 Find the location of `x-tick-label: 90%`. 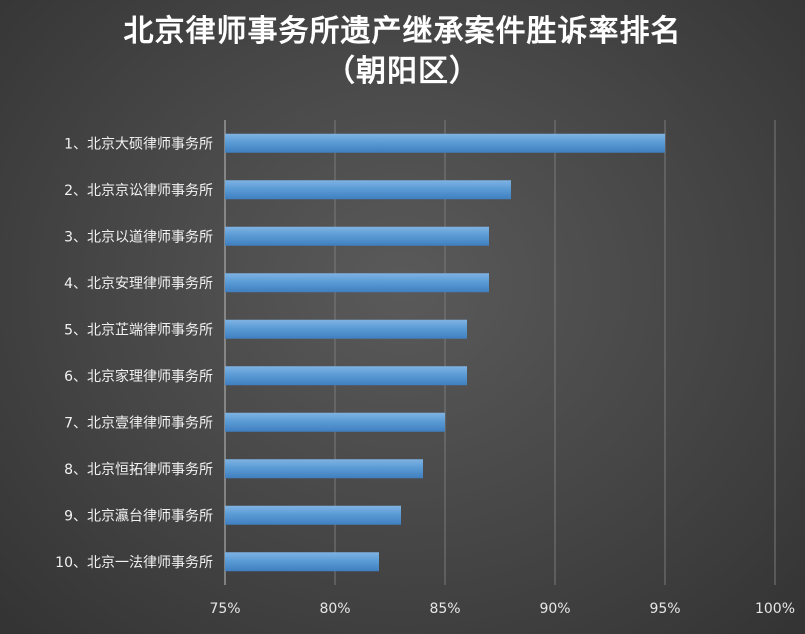

x-tick-label: 90% is located at coordinates (554, 609).